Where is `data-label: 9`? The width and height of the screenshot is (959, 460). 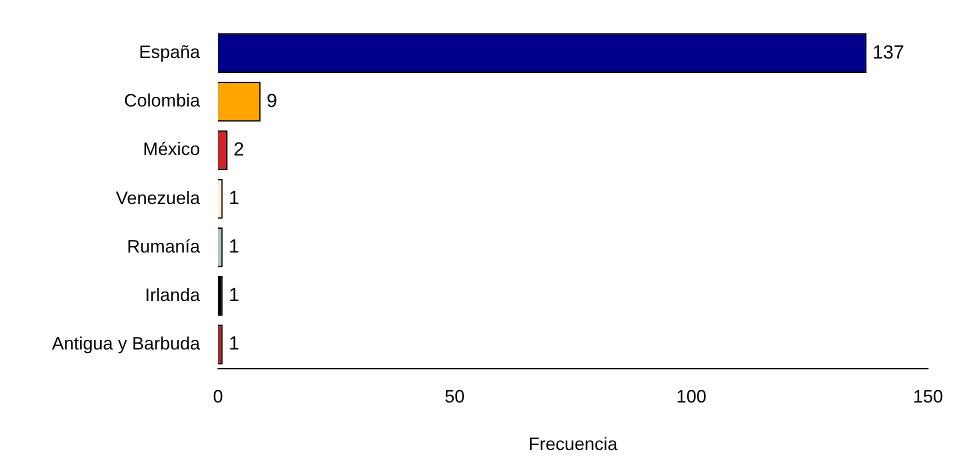
data-label: 9 is located at coordinates (272, 101).